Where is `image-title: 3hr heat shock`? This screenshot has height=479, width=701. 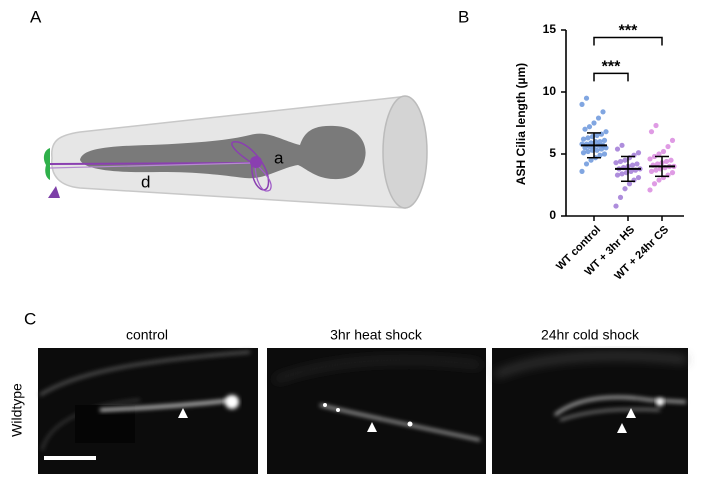 image-title: 3hr heat shock is located at coordinates (376, 335).